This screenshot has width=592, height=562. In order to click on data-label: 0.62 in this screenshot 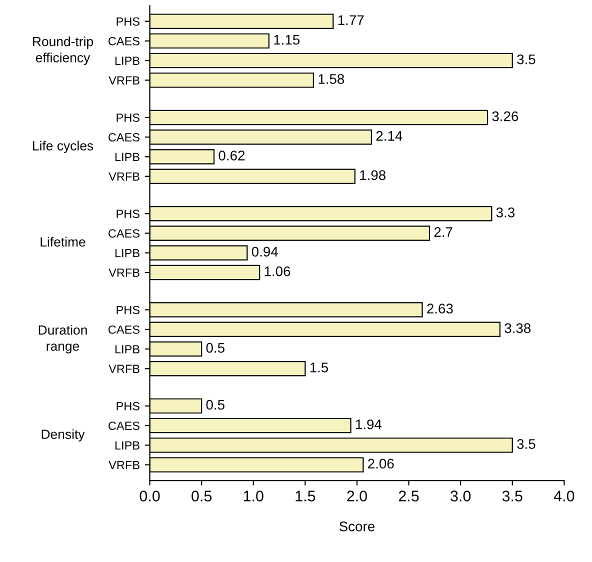, I will do `click(231, 155)`.